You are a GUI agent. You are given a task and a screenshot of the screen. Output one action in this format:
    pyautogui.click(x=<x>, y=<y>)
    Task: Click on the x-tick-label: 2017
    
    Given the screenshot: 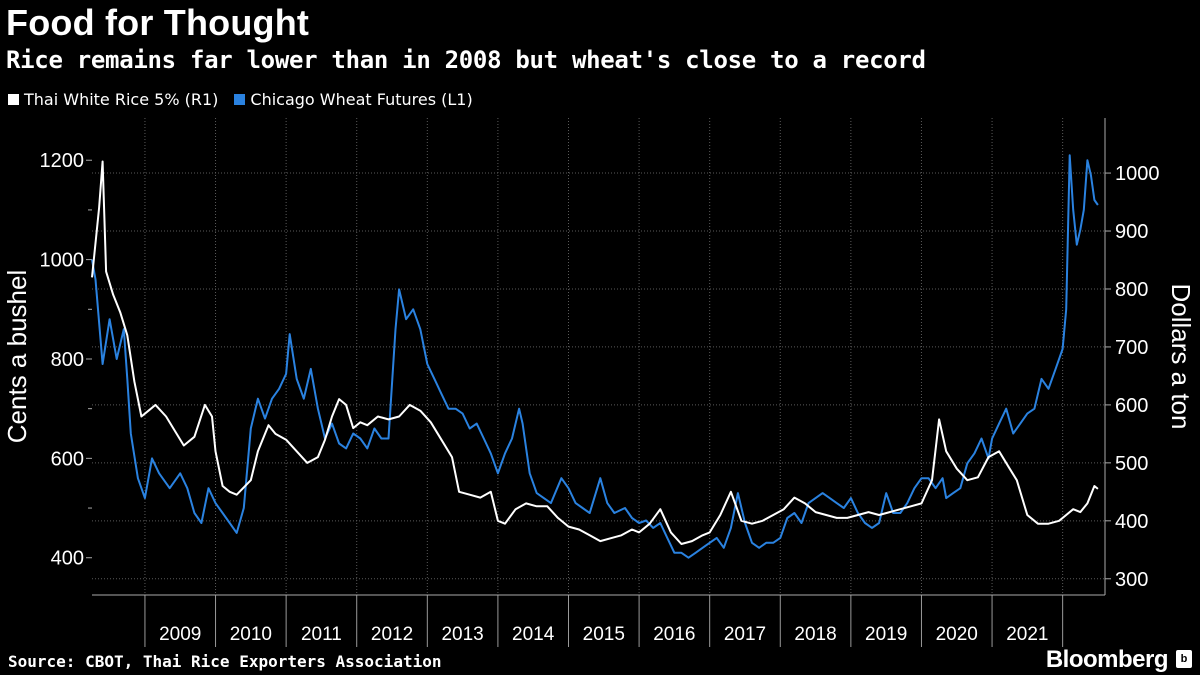 What is the action you would take?
    pyautogui.click(x=745, y=634)
    